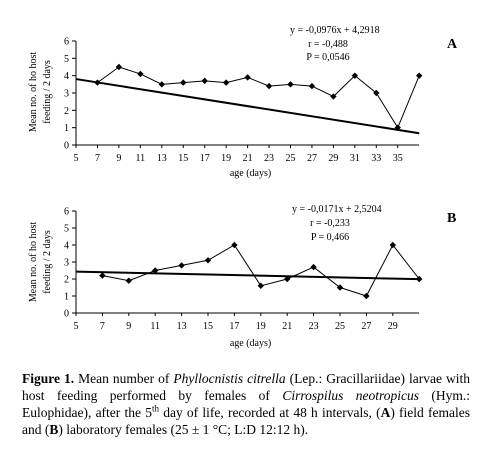  I want to click on regression-annotation: r = -0,488, so click(328, 44).